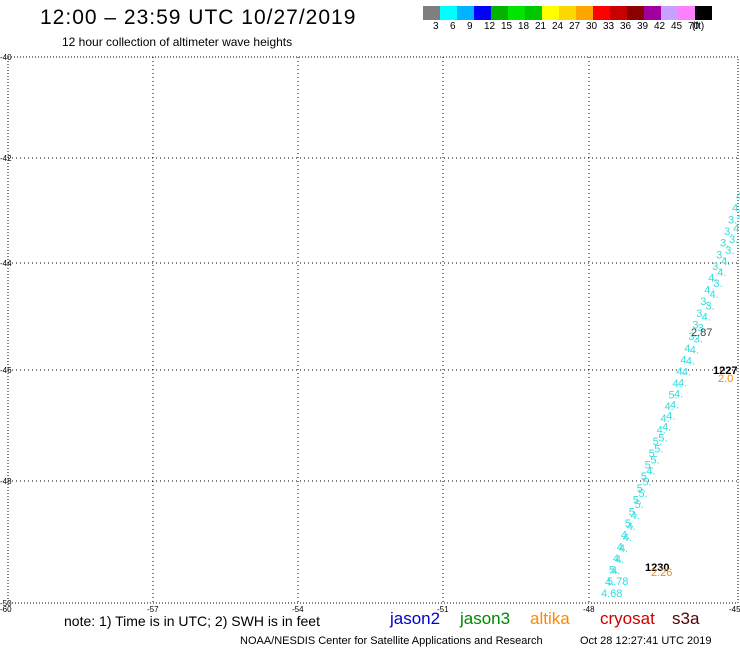 The height and width of the screenshot is (650, 740). What do you see at coordinates (470, 26) in the screenshot?
I see `legend-label: 9` at bounding box center [470, 26].